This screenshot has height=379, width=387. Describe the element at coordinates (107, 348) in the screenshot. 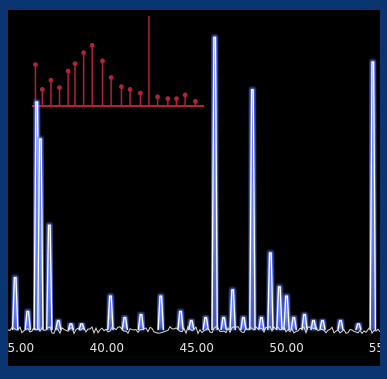

I see `x-tick-label: 40.00` at that location.